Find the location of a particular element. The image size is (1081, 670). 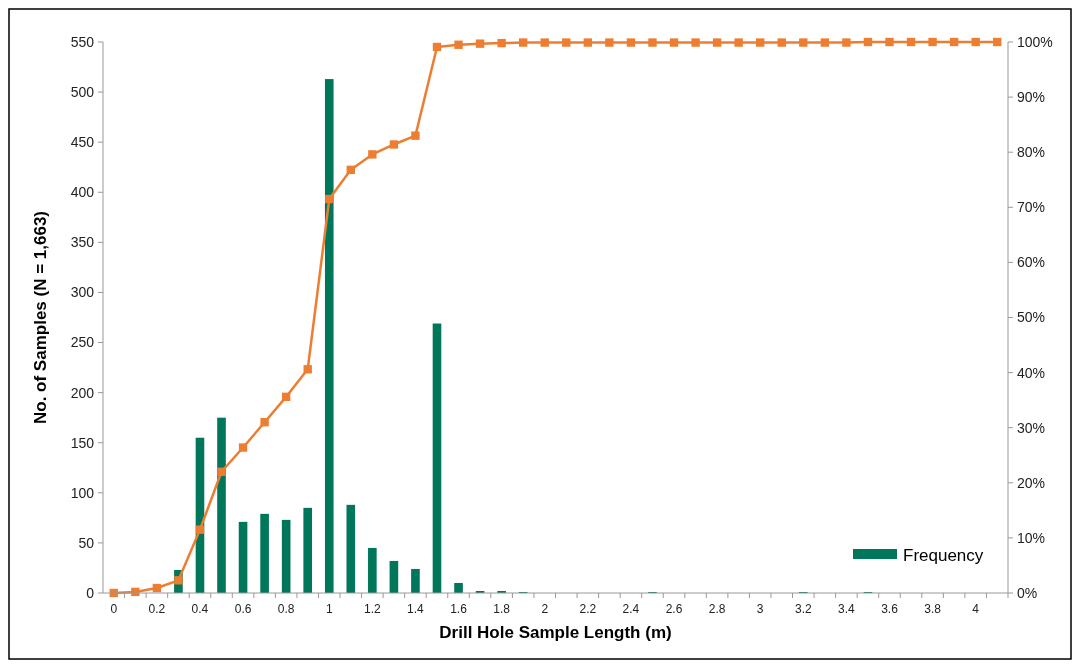

y-tick-label: 500 is located at coordinates (82, 91).